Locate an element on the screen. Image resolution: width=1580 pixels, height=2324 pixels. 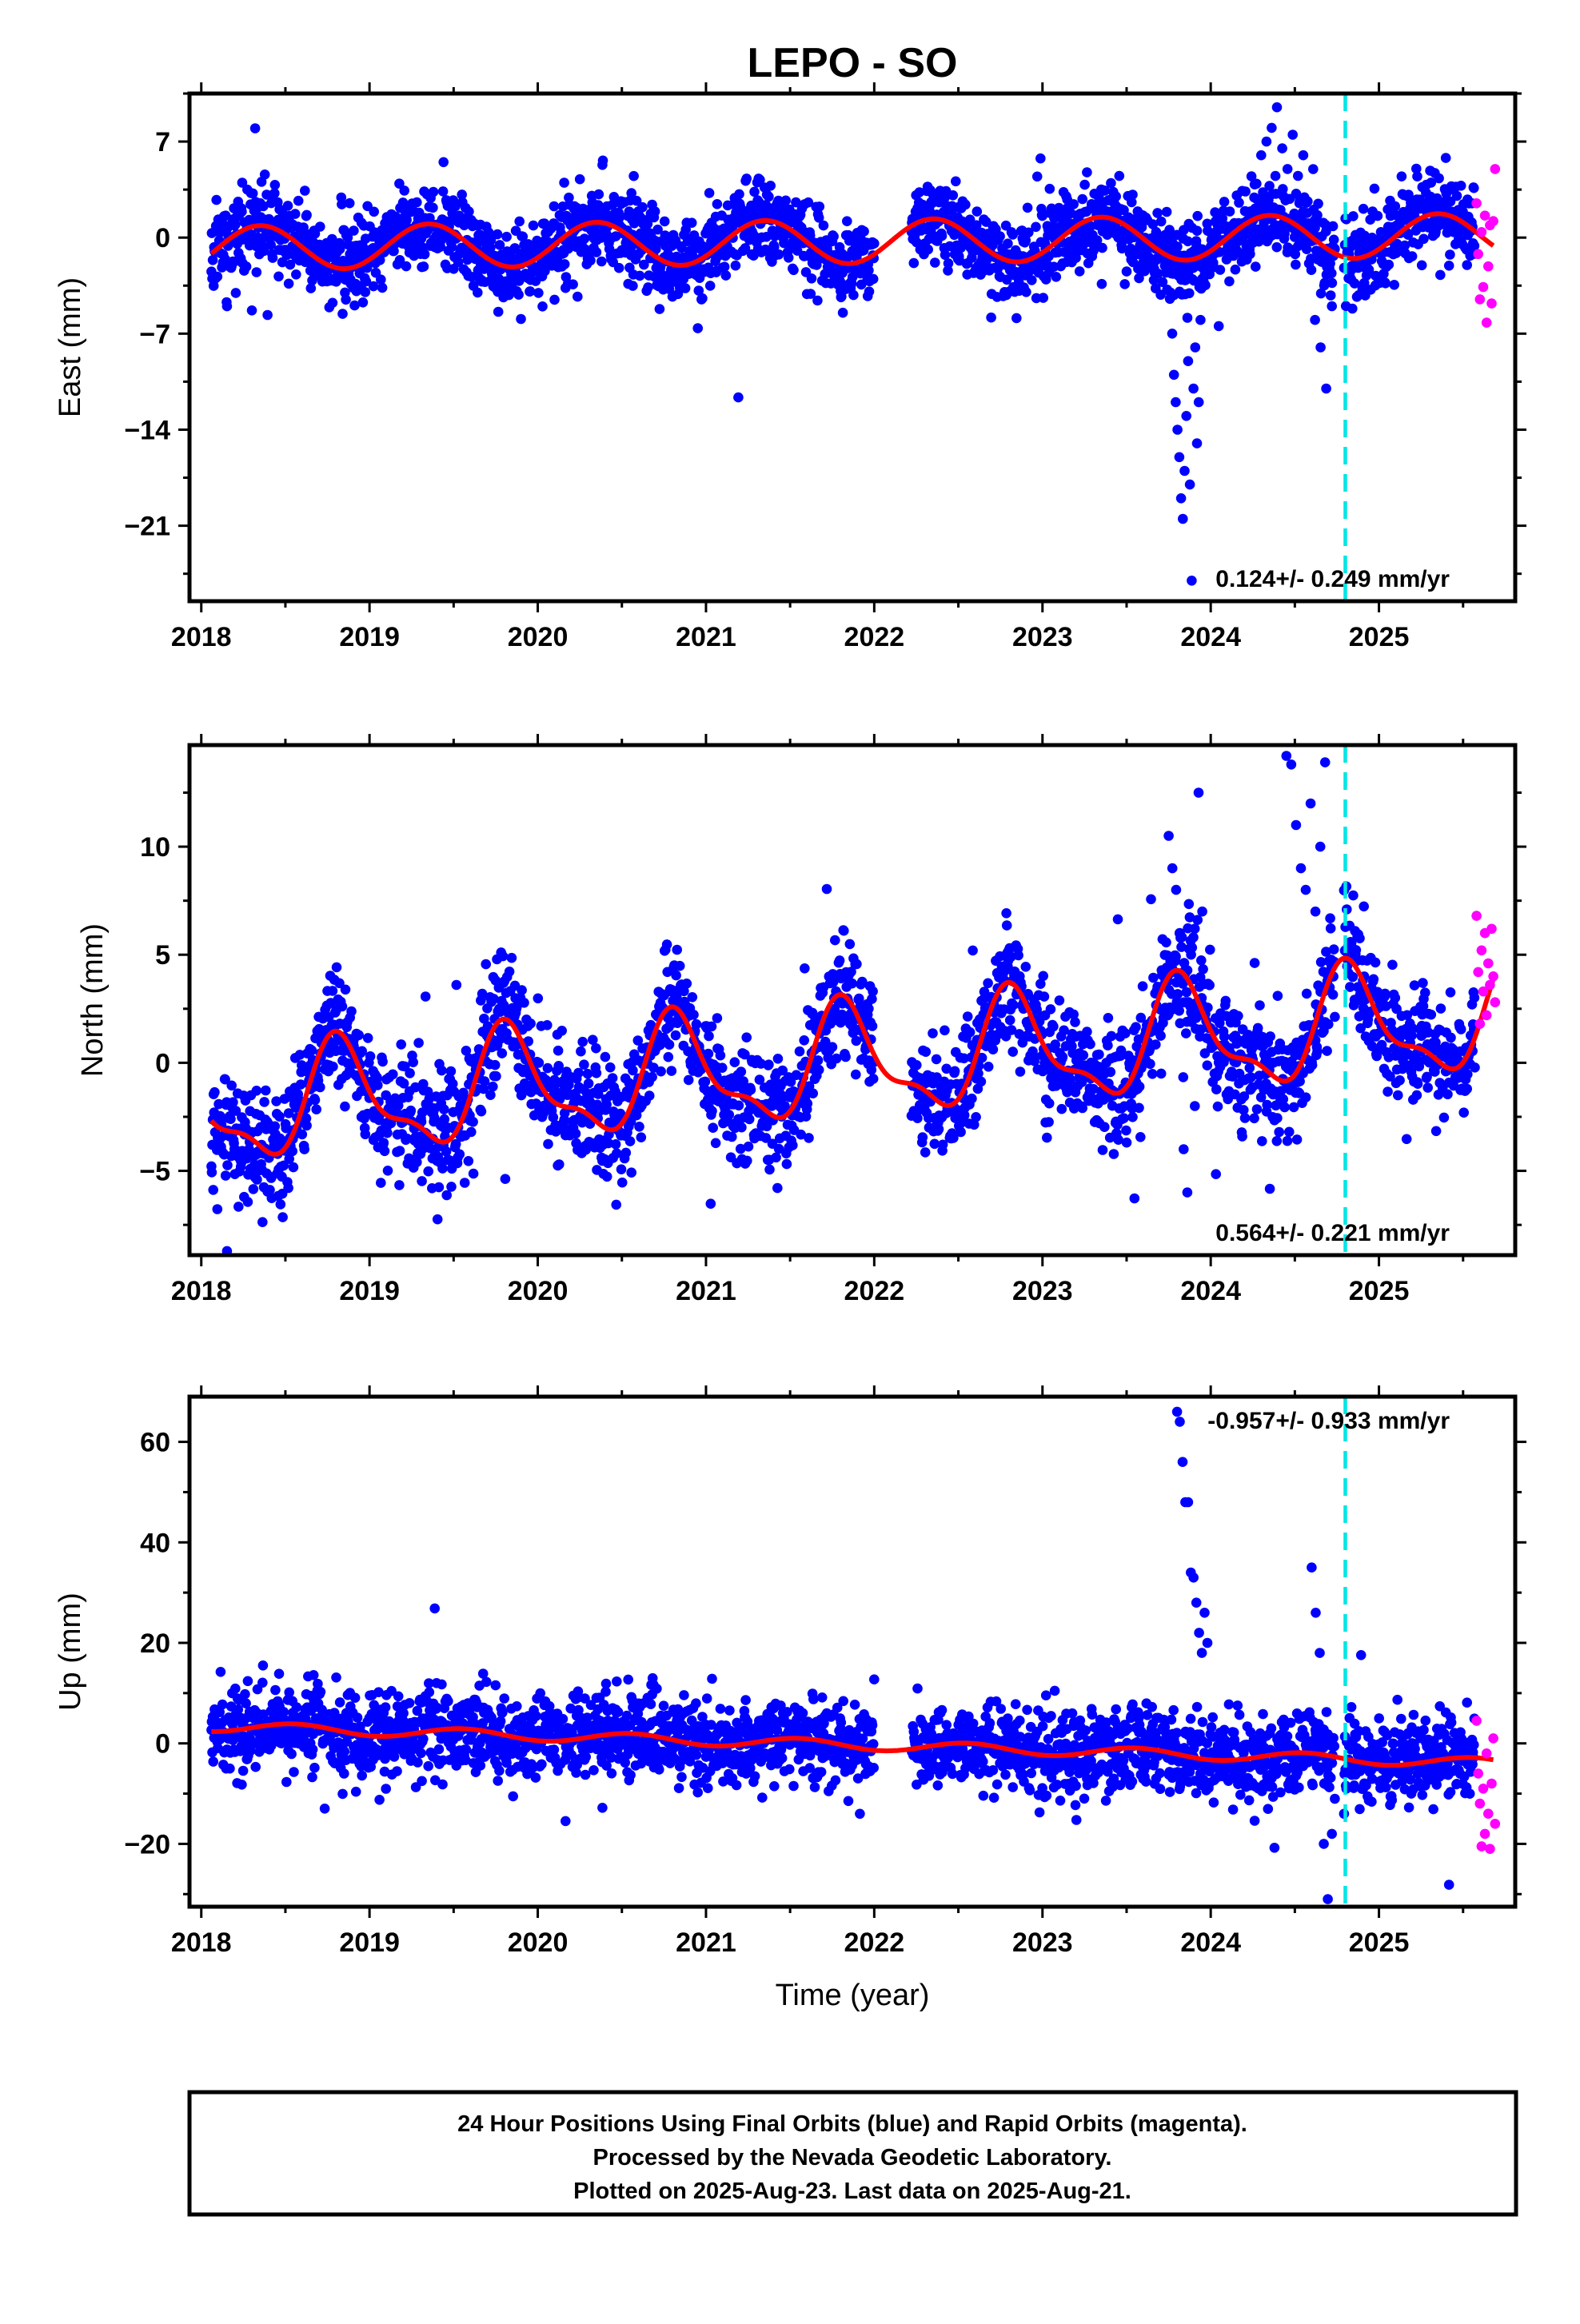
east-y-tick-label: −14 is located at coordinates (147, 430).